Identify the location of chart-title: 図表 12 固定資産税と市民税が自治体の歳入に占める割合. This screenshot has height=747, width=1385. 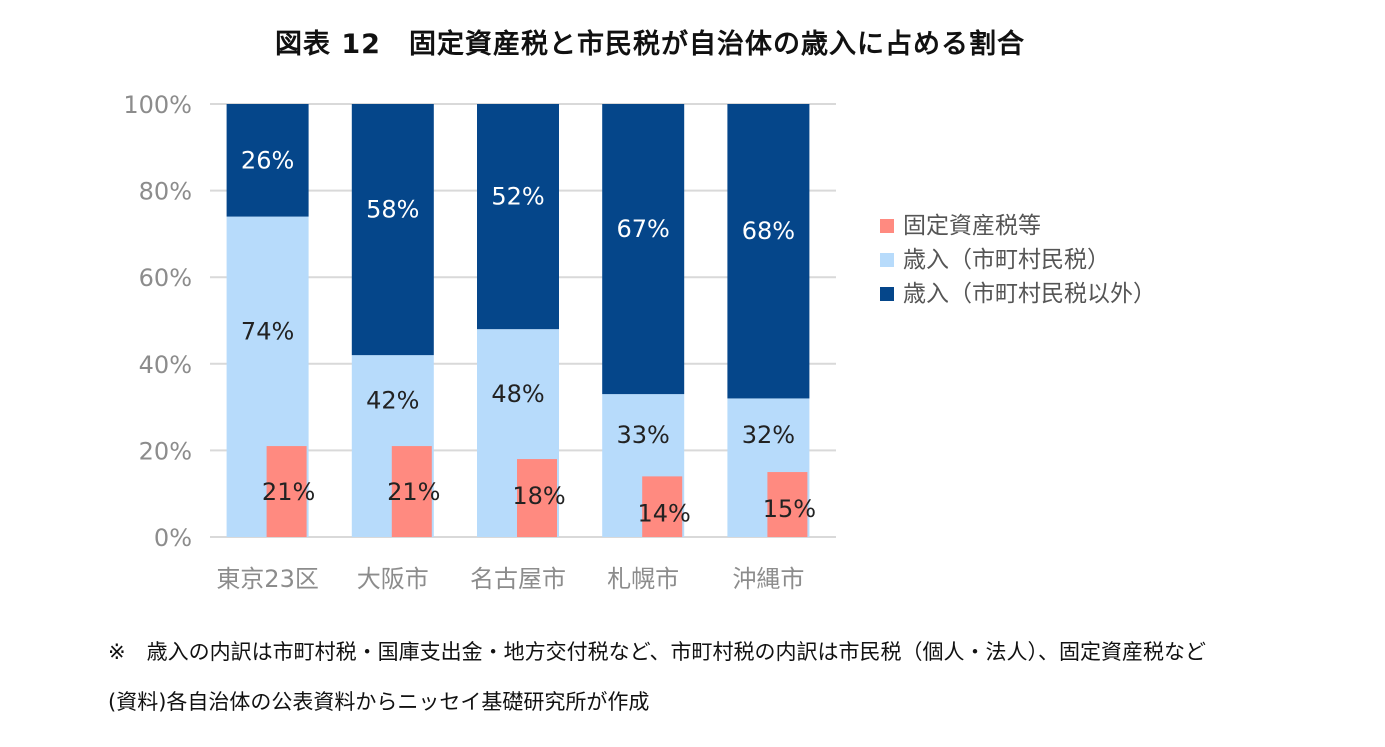
(650, 44).